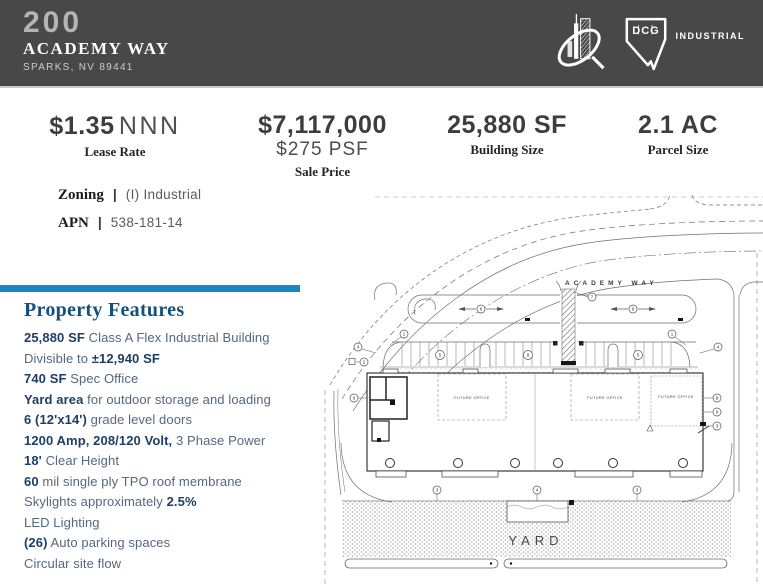  What do you see at coordinates (81, 378) in the screenshot?
I see `feature-item: 740 SF Spec Office` at bounding box center [81, 378].